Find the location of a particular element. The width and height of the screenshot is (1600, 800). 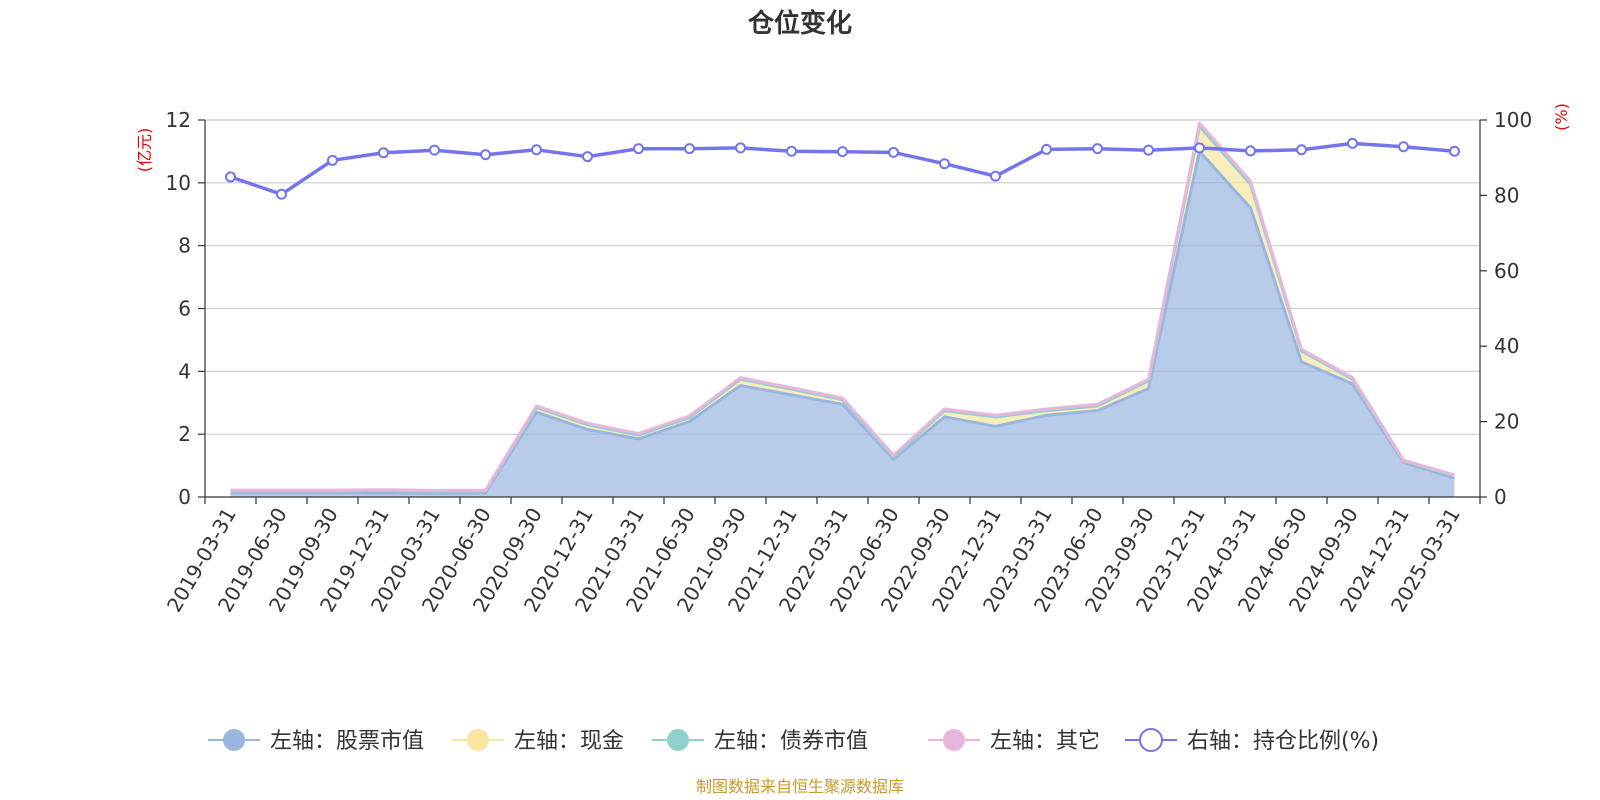

right-axis-unit: (%) is located at coordinates (1561, 117).